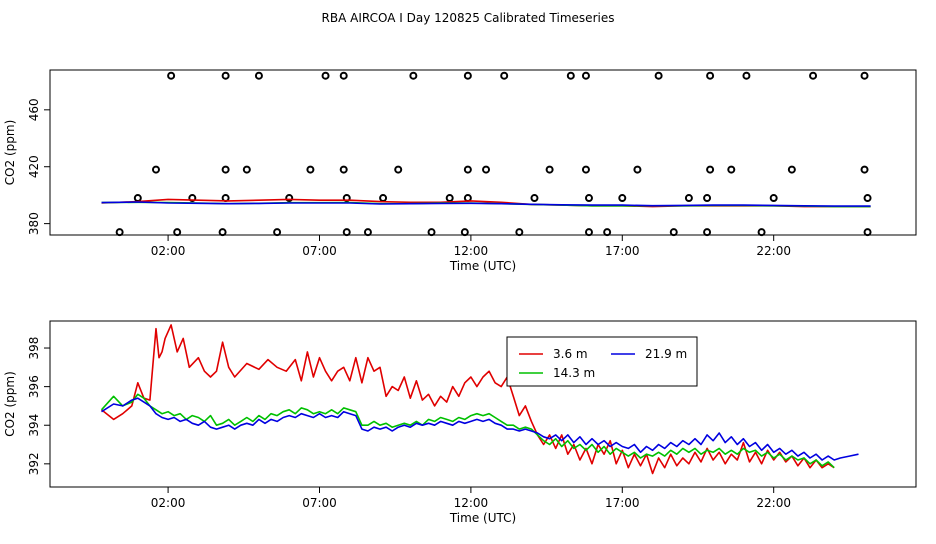 The width and height of the screenshot is (936, 544). I want to click on series-line-14-3-m, so click(467, 431).